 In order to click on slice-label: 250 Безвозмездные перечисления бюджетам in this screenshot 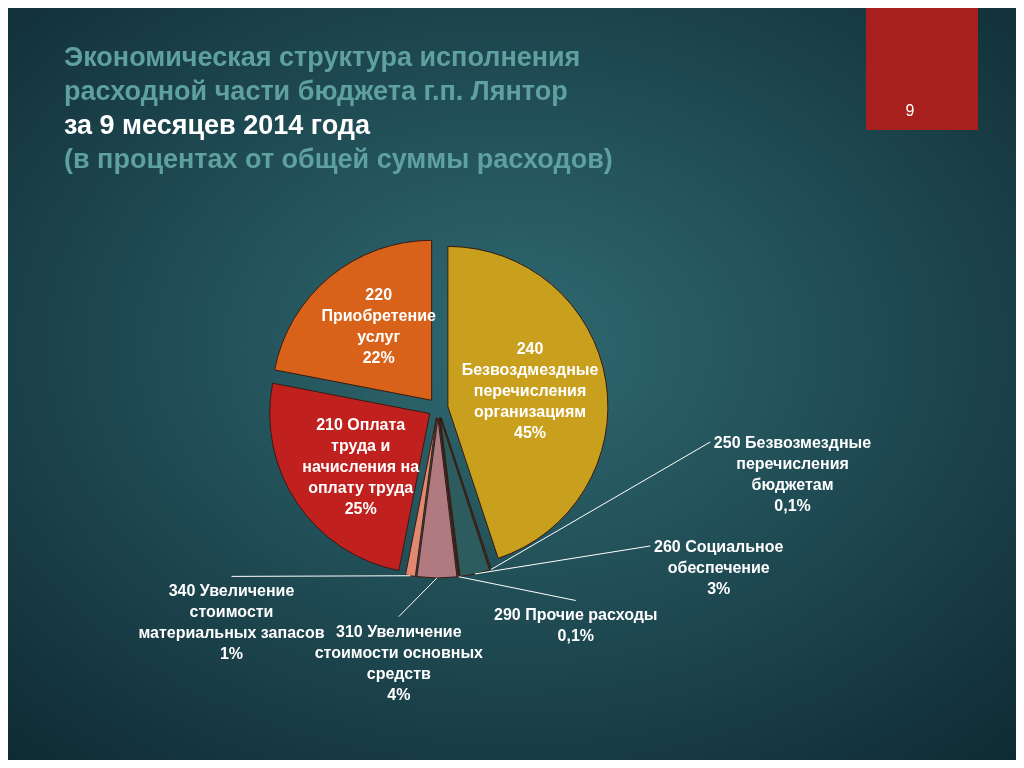, I will do `click(792, 463)`.